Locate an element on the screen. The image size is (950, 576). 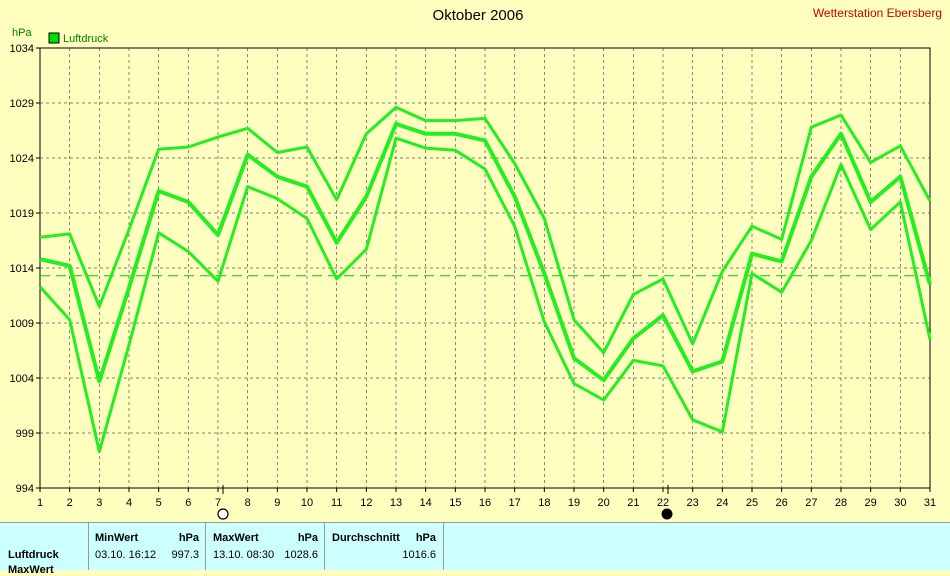
y-tick-label: 994 is located at coordinates (25, 489).